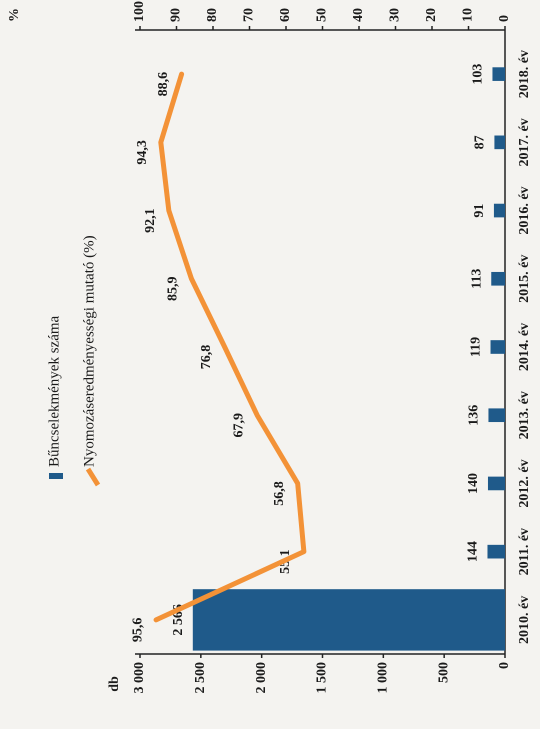  Describe the element at coordinates (478, 74) in the screenshot. I see `bar-value-label: 103` at that location.